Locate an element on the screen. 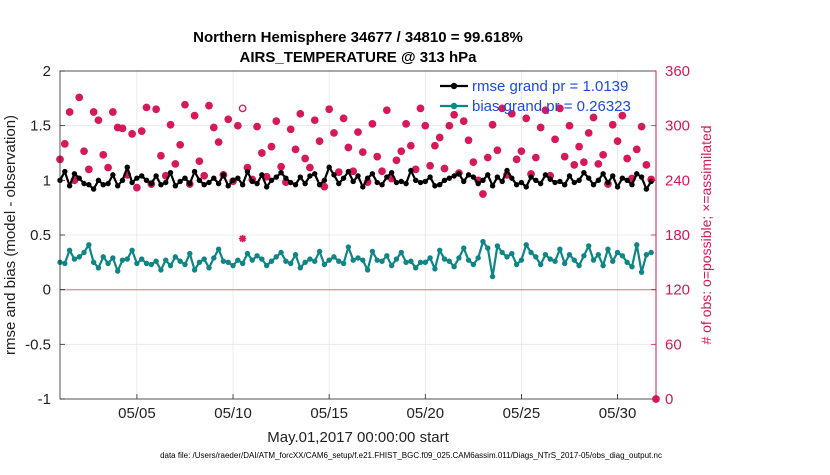 Image resolution: width=830 pixels, height=475 pixels. y-right-tick-label: 360 is located at coordinates (677, 71).